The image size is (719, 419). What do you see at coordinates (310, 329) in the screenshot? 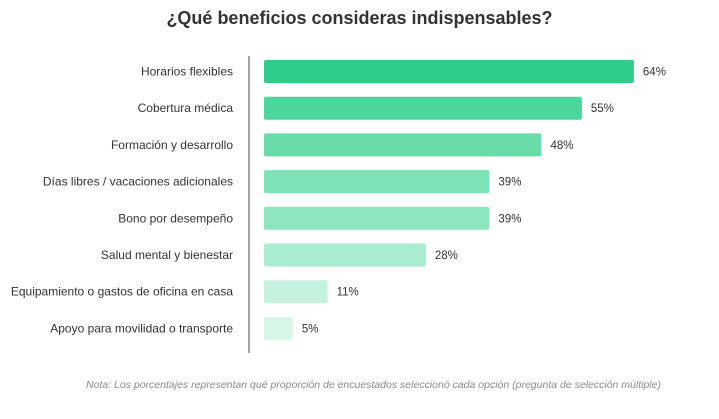
I see `value-label: 5%` at bounding box center [310, 329].